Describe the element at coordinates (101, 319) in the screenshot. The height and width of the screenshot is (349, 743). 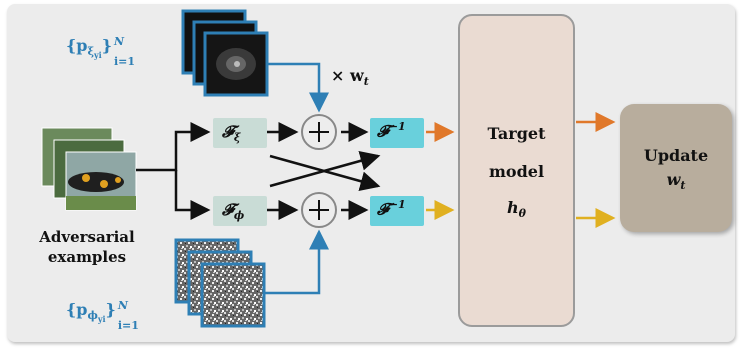
I see `perturbation-phi-subsub: yi` at that location.